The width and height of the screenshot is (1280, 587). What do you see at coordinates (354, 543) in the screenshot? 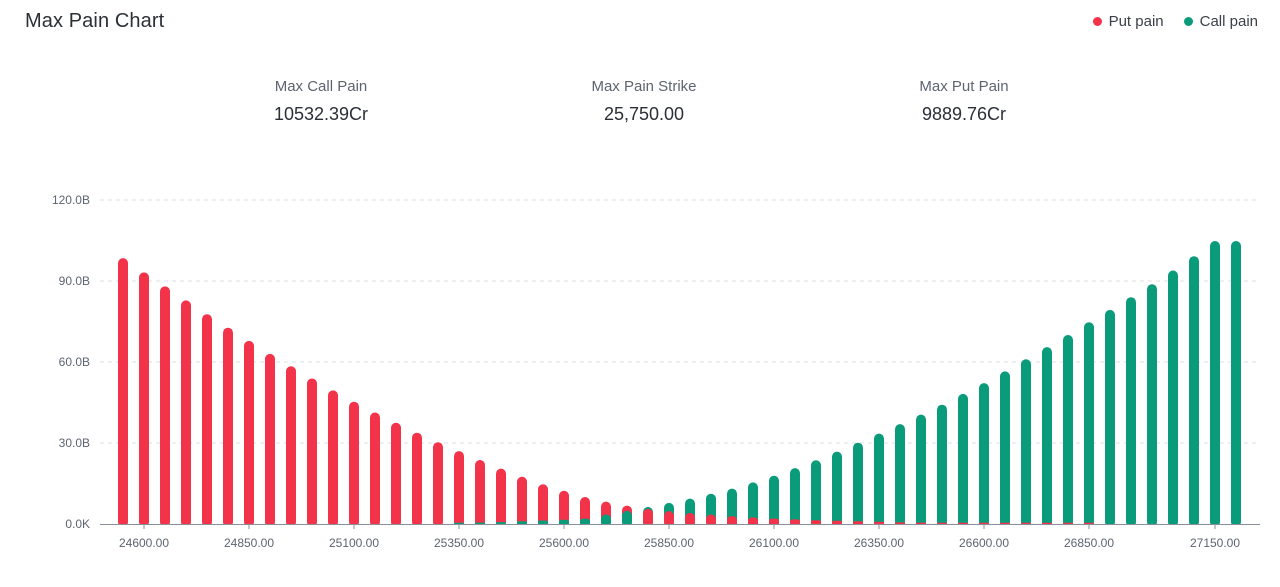
I see `x-tick-label: 25100.00` at bounding box center [354, 543].